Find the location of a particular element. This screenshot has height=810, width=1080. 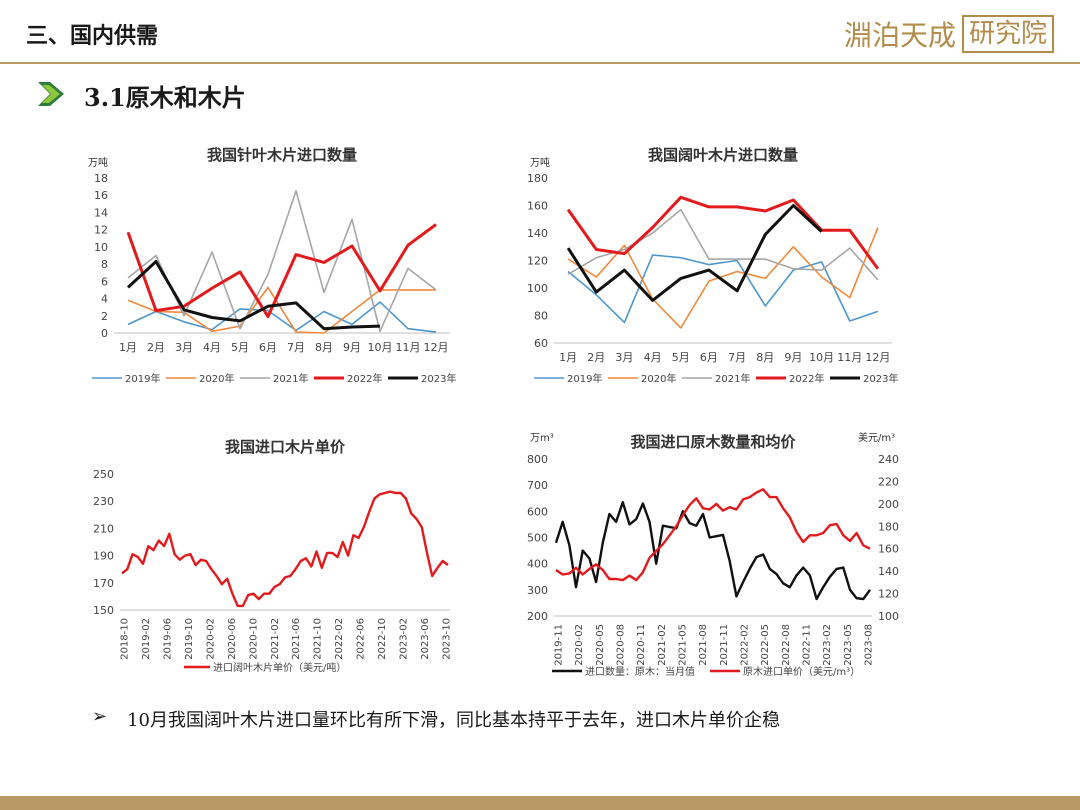

x-tick-label: 2021-02 is located at coordinates (275, 639).